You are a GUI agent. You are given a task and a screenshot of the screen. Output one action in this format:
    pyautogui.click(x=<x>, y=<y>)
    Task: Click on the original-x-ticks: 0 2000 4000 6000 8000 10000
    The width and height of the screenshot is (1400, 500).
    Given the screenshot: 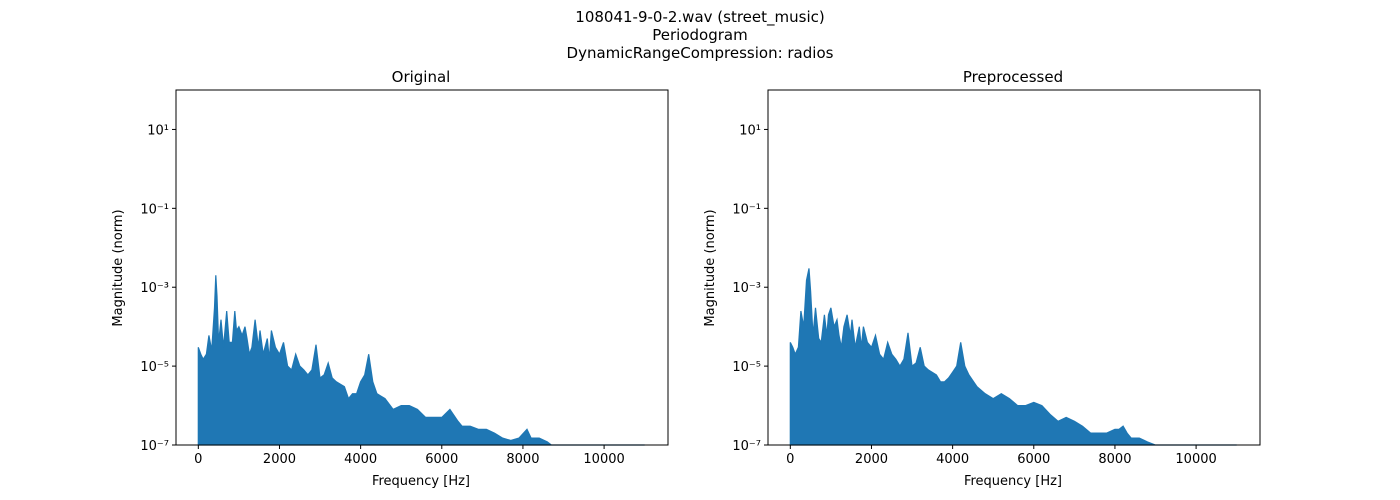 What is the action you would take?
    pyautogui.click(x=409, y=456)
    